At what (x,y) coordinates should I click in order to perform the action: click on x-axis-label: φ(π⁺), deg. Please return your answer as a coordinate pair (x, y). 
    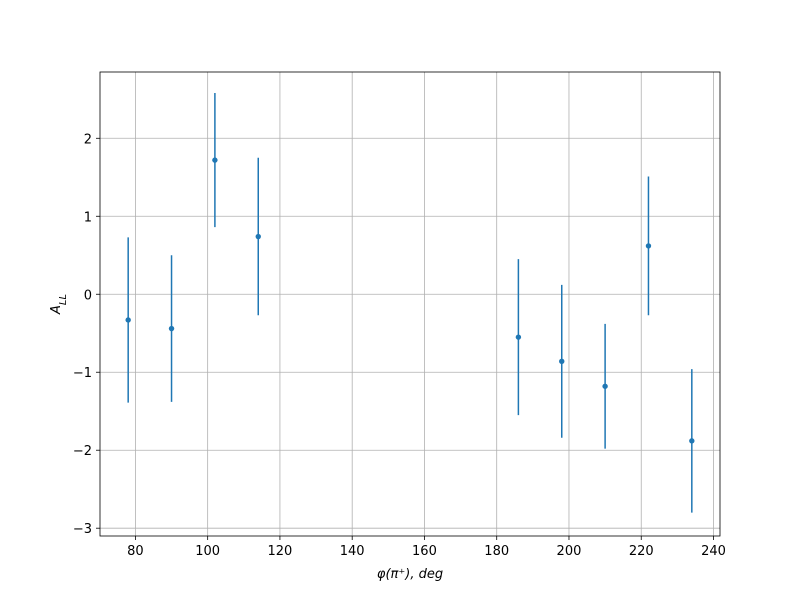
    Looking at the image, I should click on (410, 574).